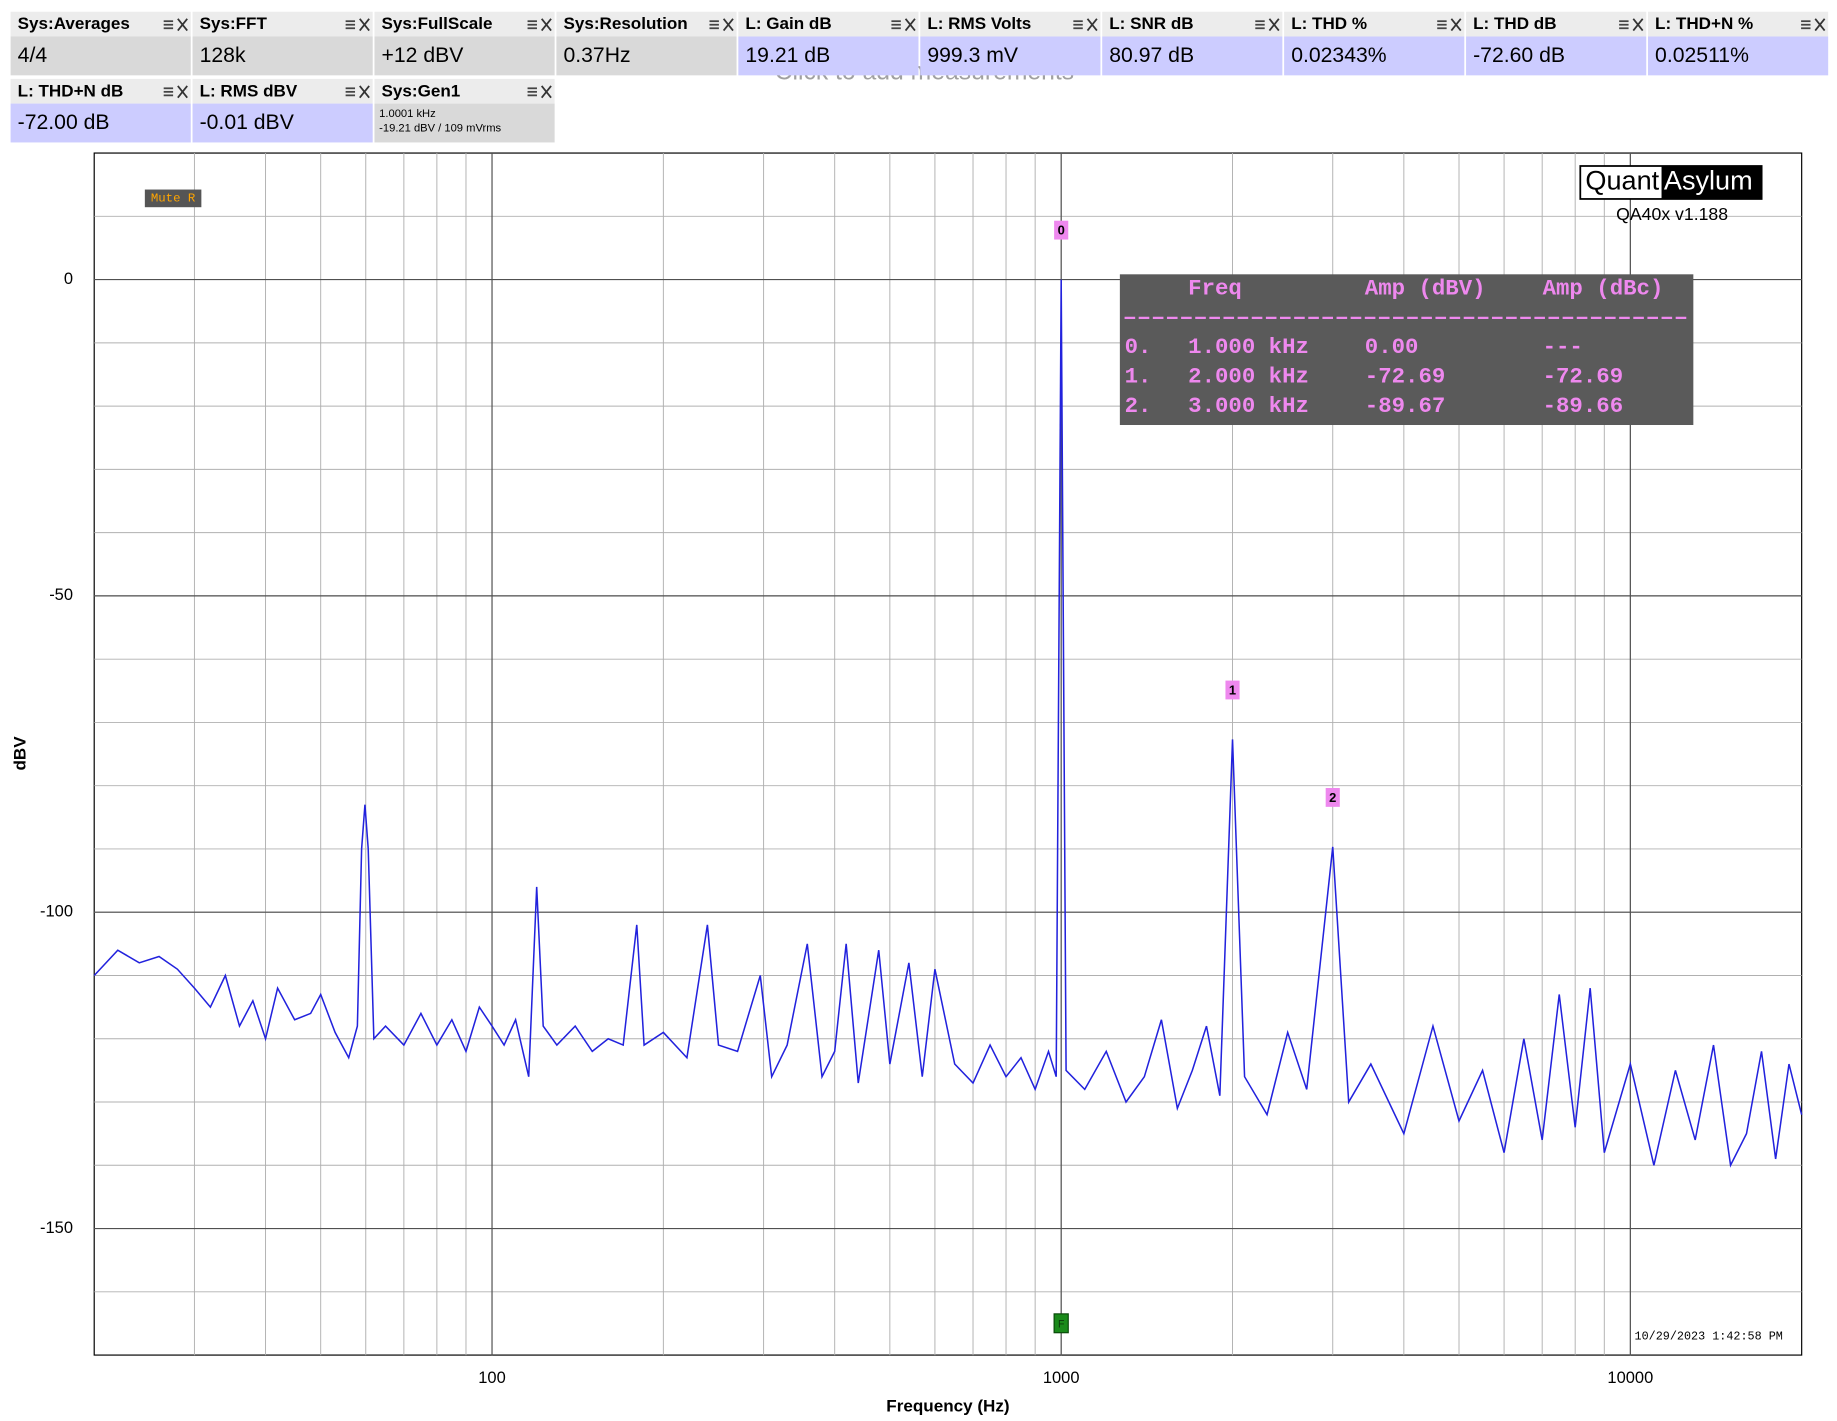 This screenshot has height=1421, width=1837. What do you see at coordinates (788, 23) in the screenshot?
I see `tile-title: L: Gain dB` at bounding box center [788, 23].